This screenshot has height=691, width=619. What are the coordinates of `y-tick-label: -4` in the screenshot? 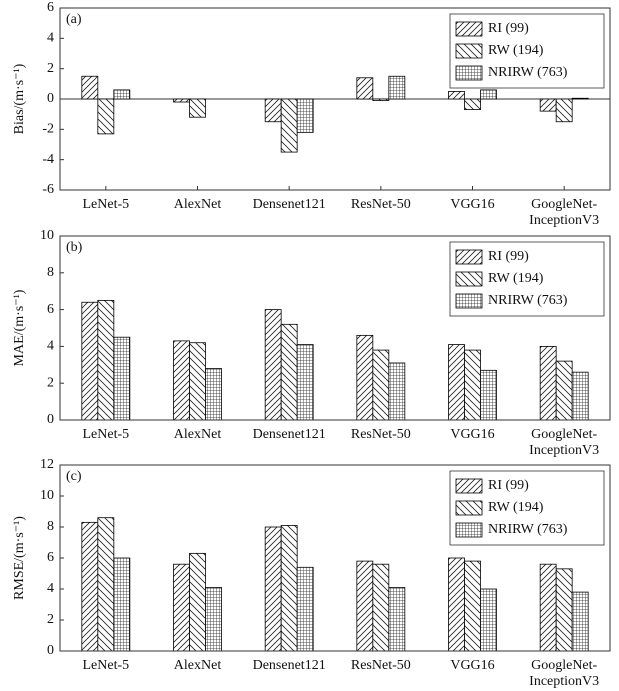 It's located at (48, 159).